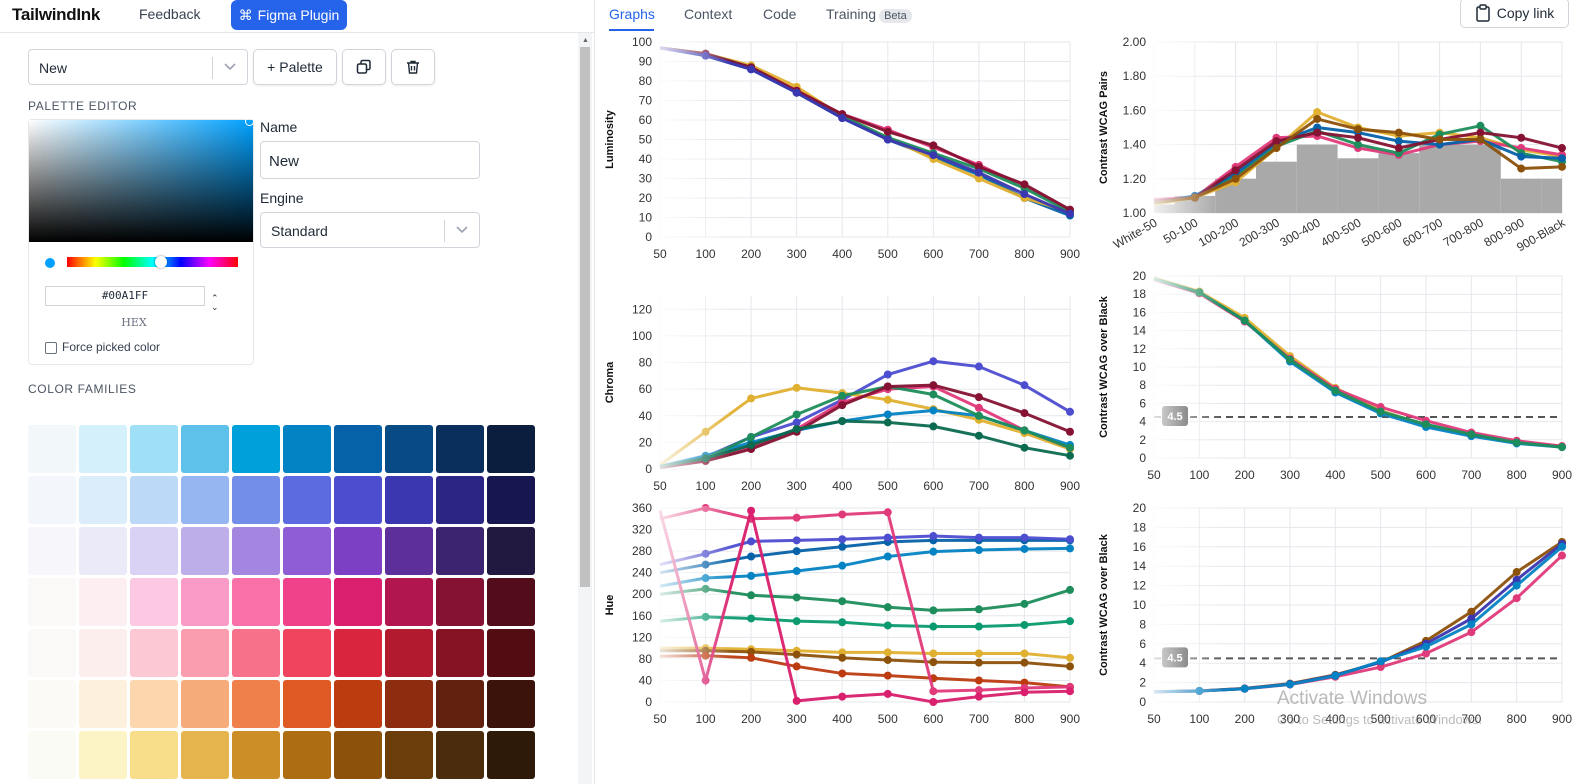 This screenshot has width=1593, height=784. I want to click on engine-select: Standard, so click(370, 230).